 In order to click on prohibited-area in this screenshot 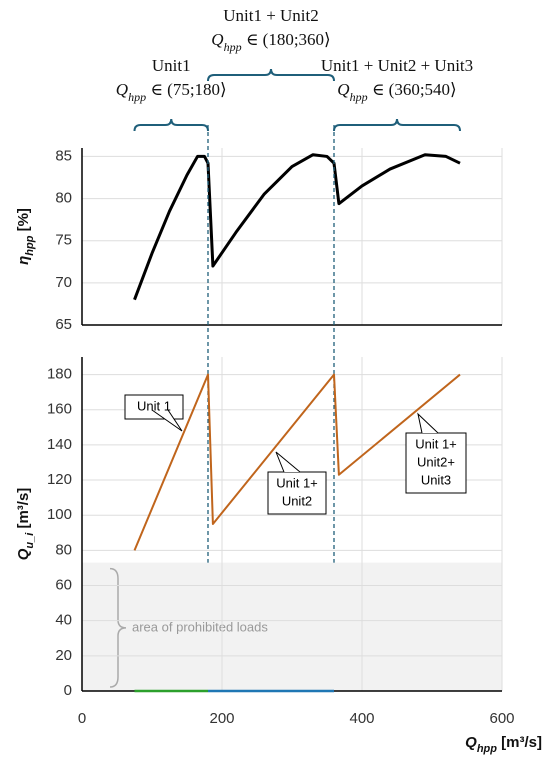, I will do `click(292, 626)`.